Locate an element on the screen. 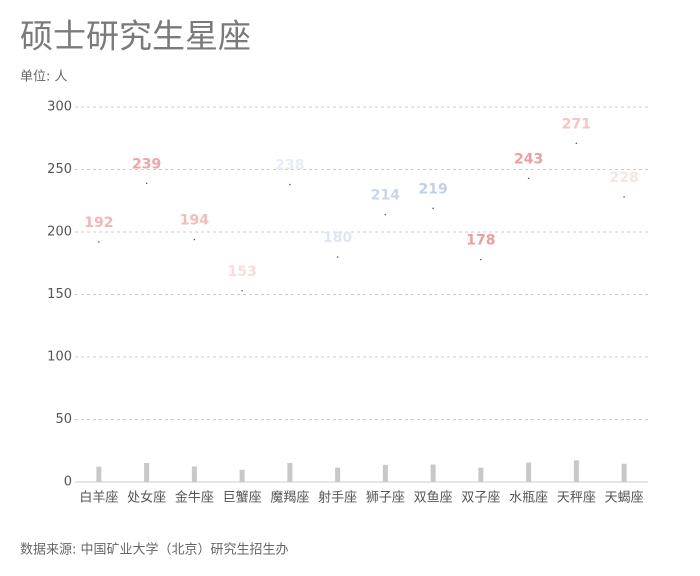 The image size is (700, 576). y-tick-label: 0 is located at coordinates (68, 482).